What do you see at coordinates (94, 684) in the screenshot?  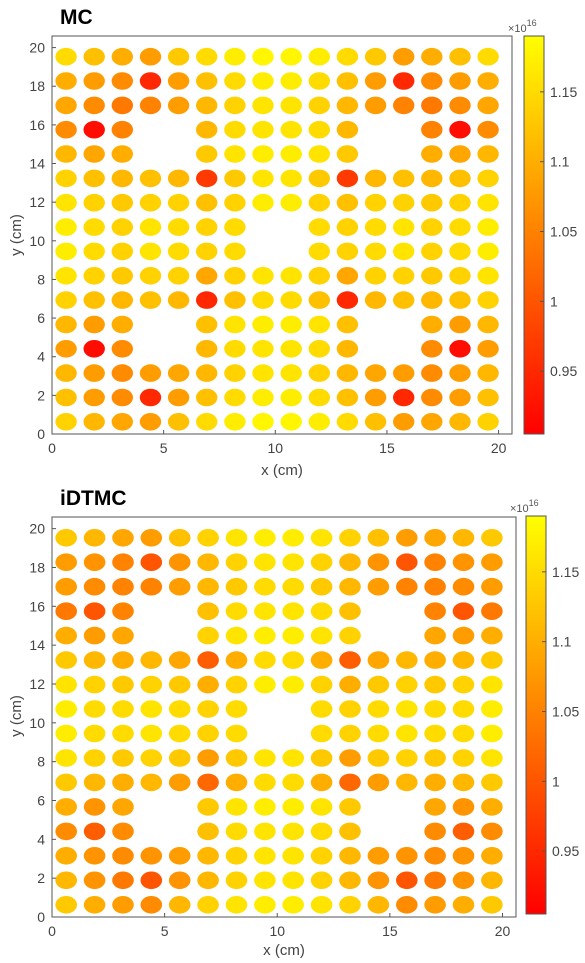 I see `cell-idtmc-r6-c1` at bounding box center [94, 684].